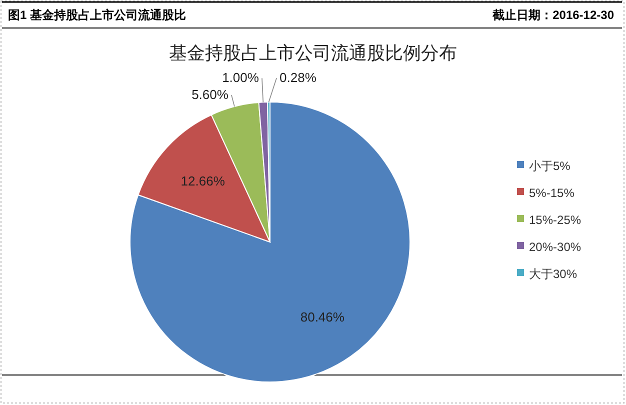 The image size is (626, 405). Describe the element at coordinates (553, 15) in the screenshot. I see `text: 截止日期：2016-12-30` at that location.